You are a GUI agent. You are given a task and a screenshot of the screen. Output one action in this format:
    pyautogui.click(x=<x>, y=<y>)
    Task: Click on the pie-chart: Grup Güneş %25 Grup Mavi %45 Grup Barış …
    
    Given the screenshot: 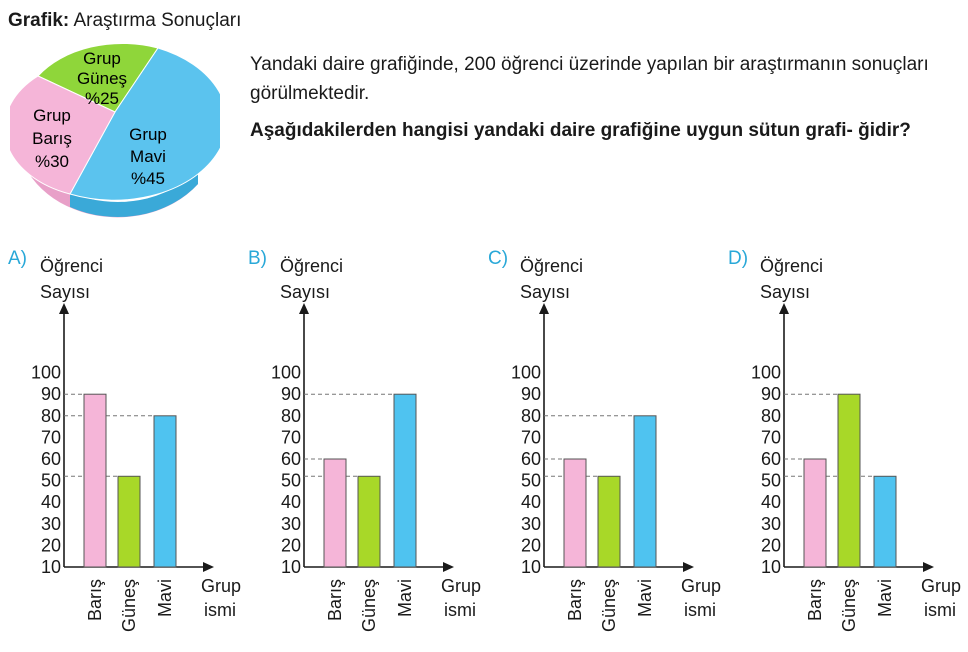 What is the action you would take?
    pyautogui.click(x=115, y=134)
    